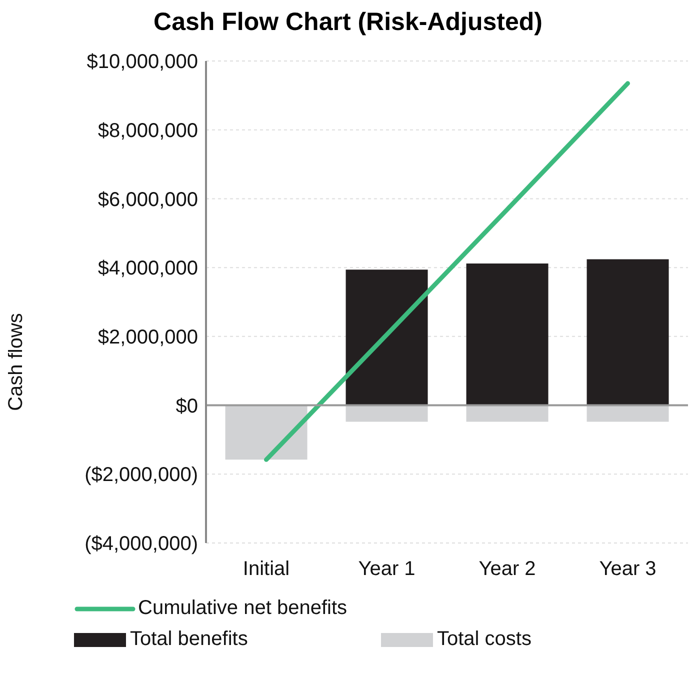 The height and width of the screenshot is (675, 696). I want to click on legend-label: Total costs, so click(484, 639).